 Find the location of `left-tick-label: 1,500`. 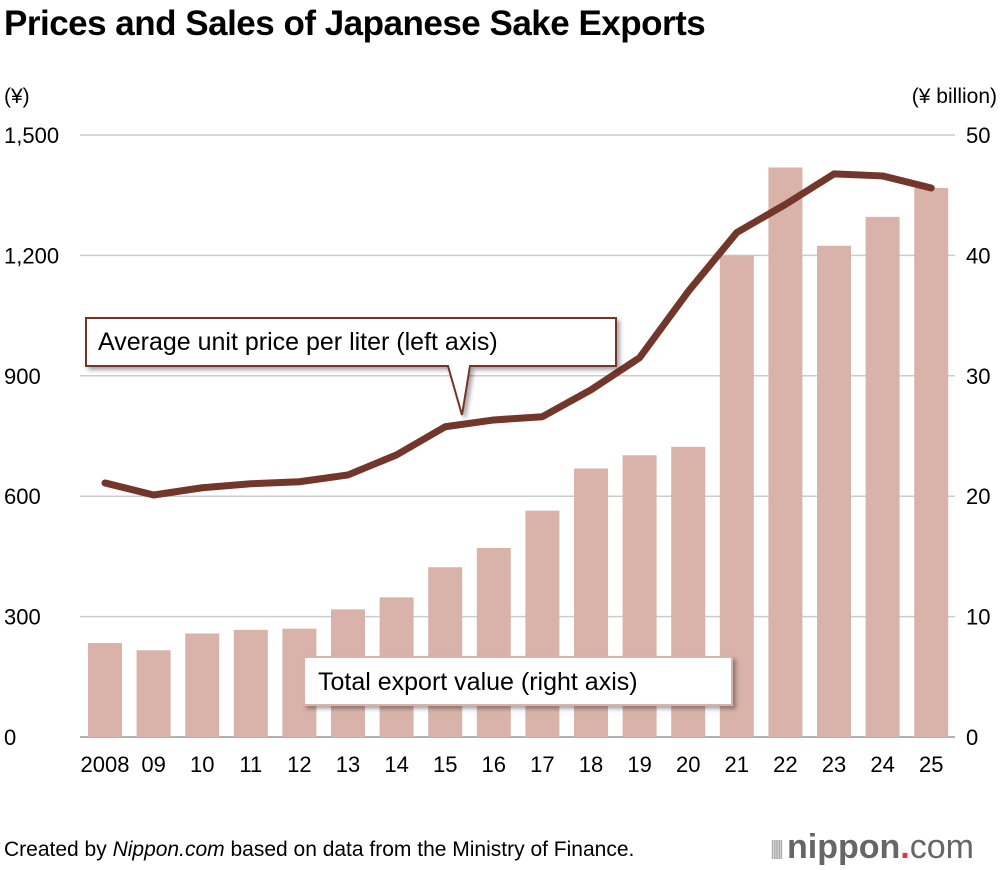

left-tick-label: 1,500 is located at coordinates (31, 135).